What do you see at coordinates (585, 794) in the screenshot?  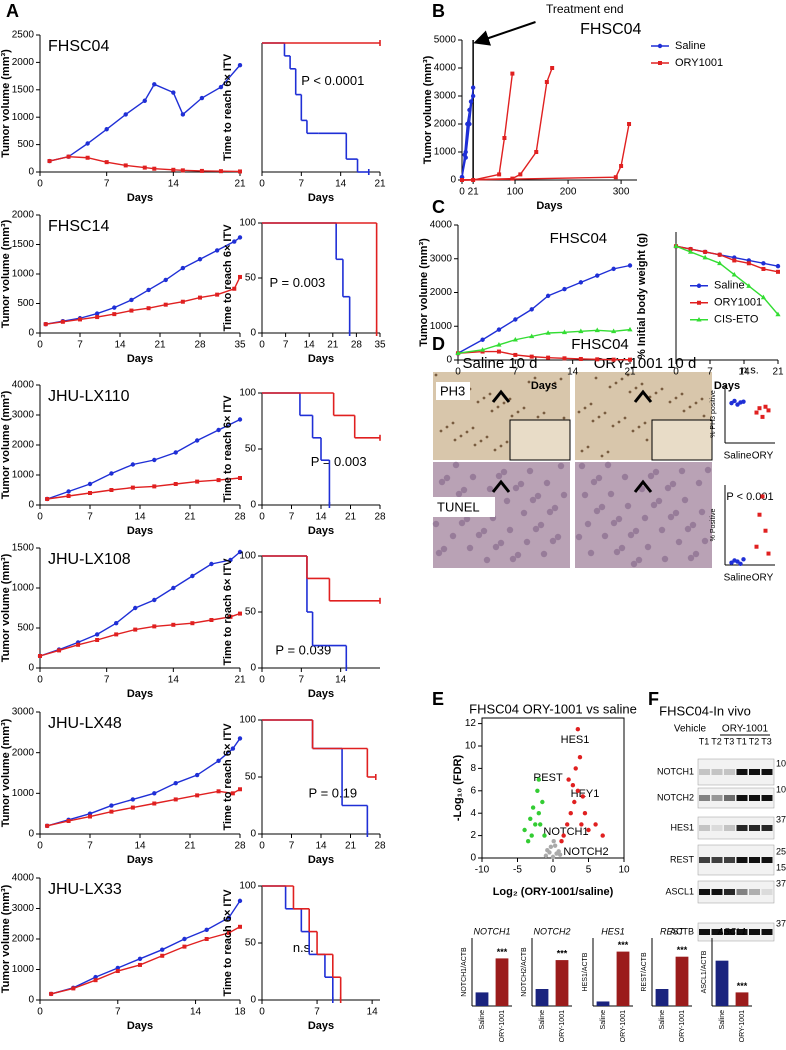 I see `gene-label: HEY1` at bounding box center [585, 794].